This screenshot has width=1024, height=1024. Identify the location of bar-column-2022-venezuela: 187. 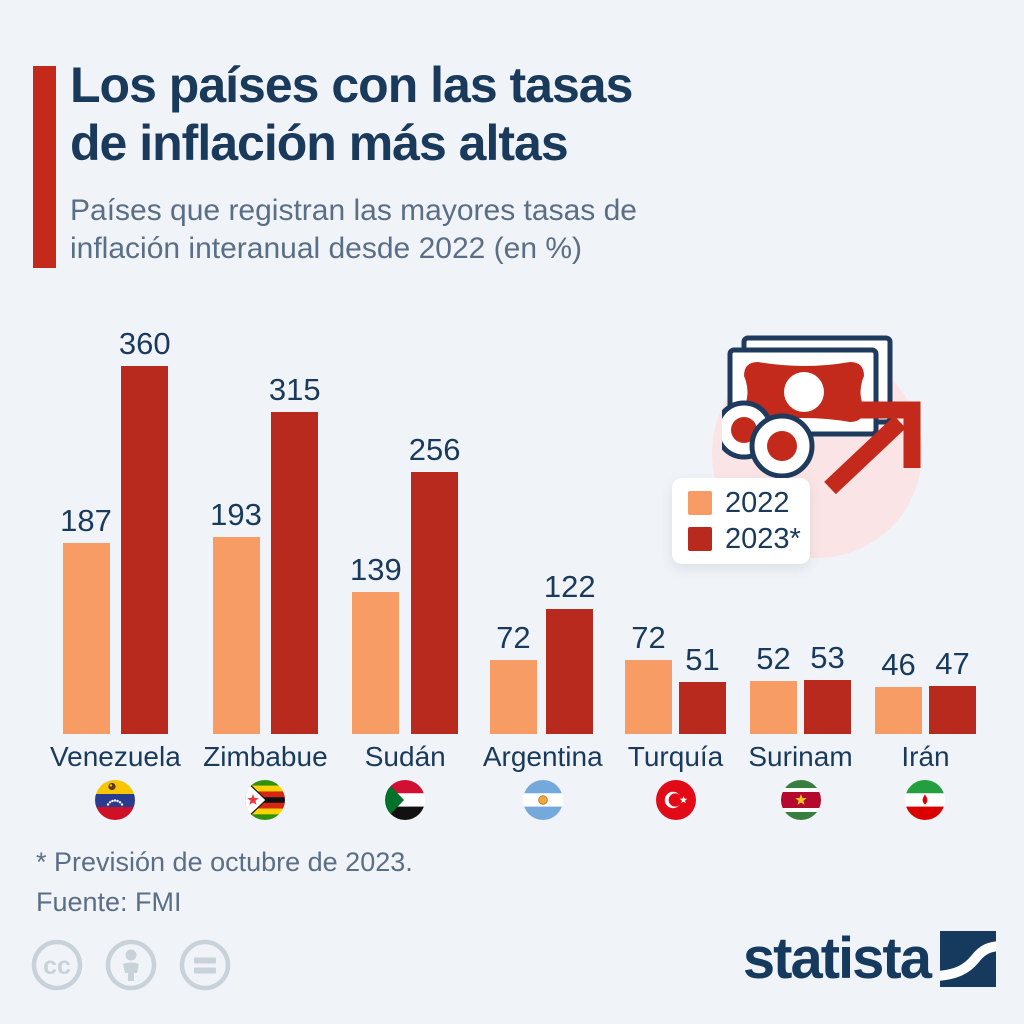
(86, 619).